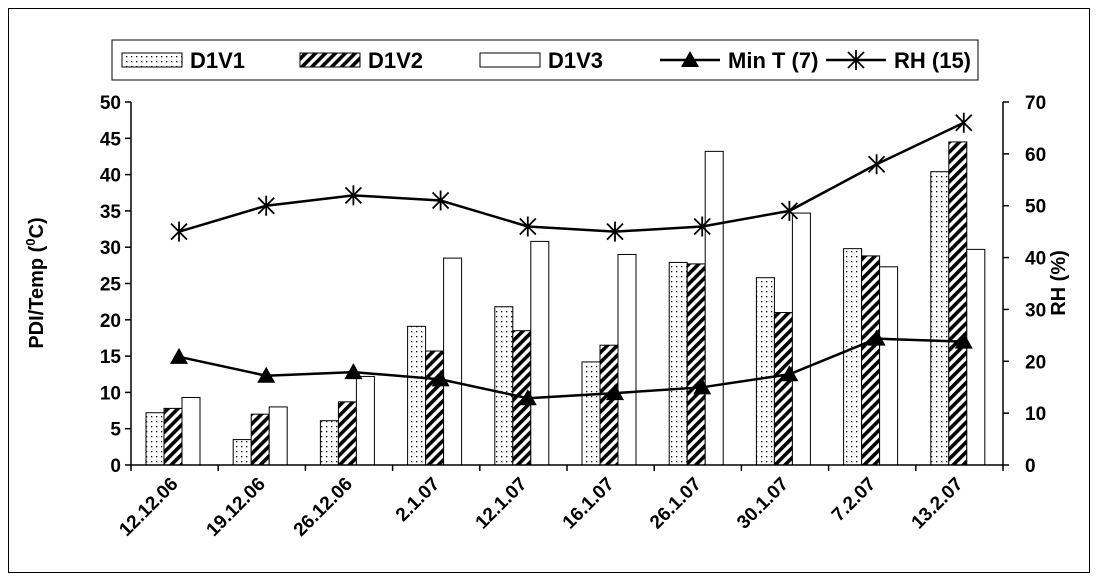  Describe the element at coordinates (110, 248) in the screenshot. I see `y-left-tick-label: 30` at that location.